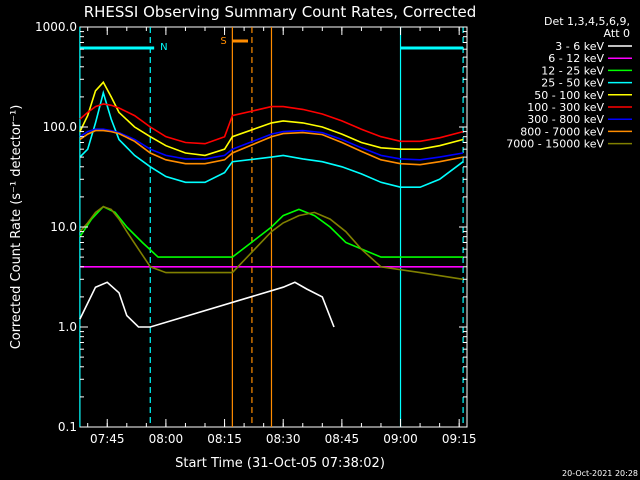  I want to click on series-line-300-800-kev, so click(271, 144).